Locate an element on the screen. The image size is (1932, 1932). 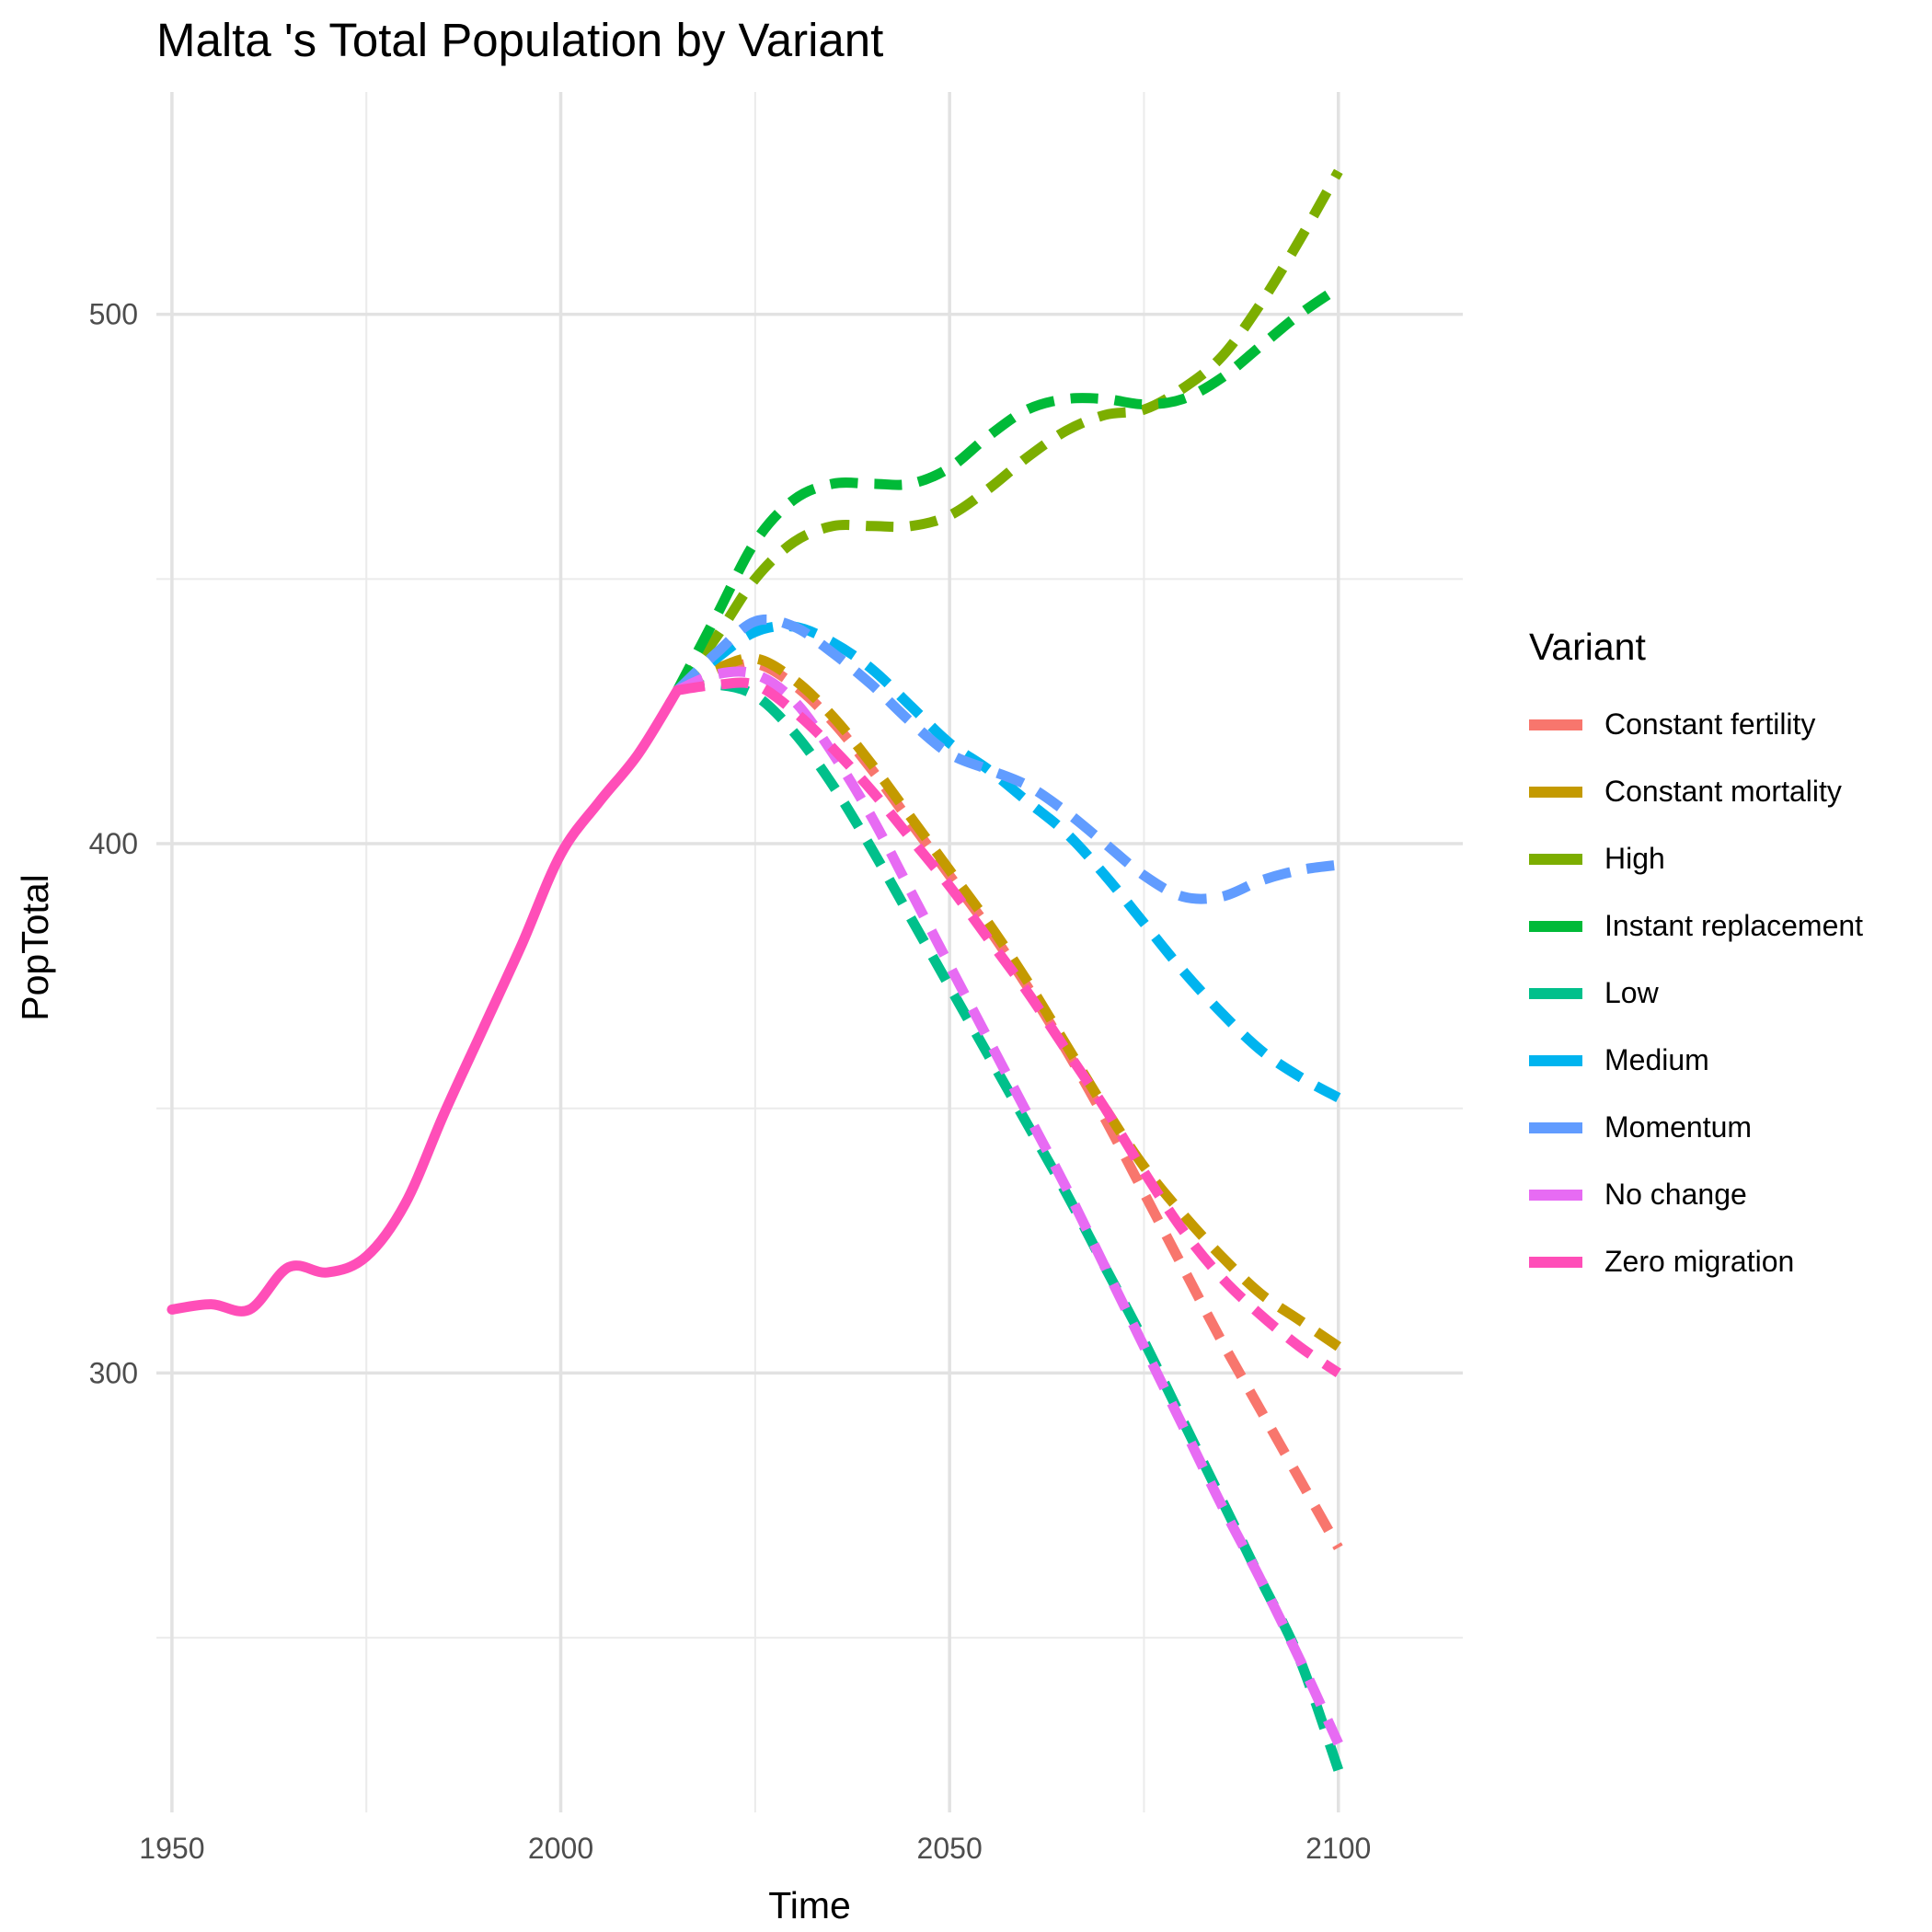
y-tick-label: 300 is located at coordinates (113, 1372).